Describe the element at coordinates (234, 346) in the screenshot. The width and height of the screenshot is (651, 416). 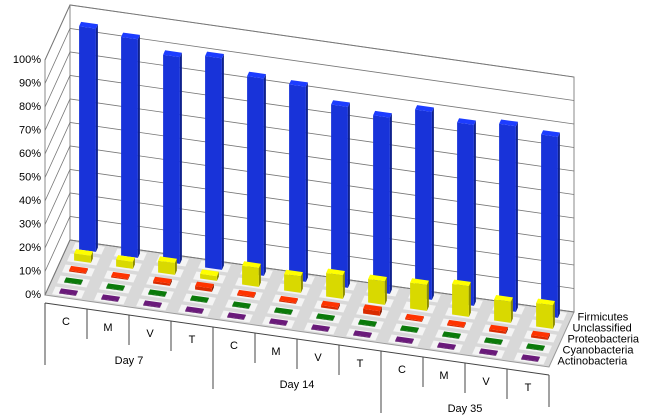
I see `x-tick-label: C` at that location.